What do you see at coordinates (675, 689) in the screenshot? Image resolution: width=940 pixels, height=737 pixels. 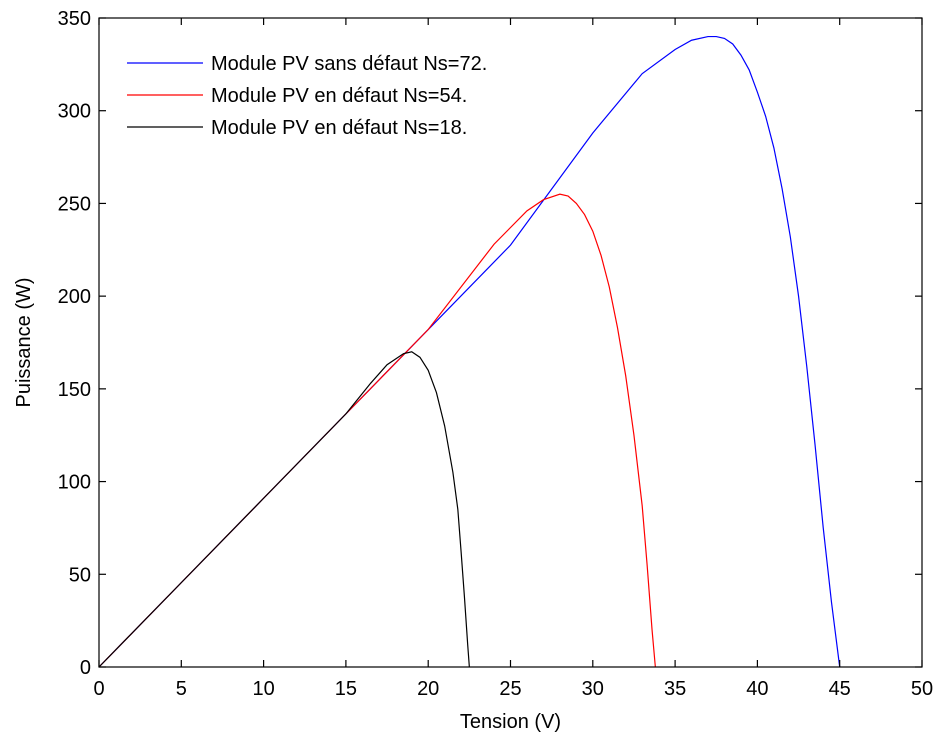 I see `x-tick-label: 35` at bounding box center [675, 689].